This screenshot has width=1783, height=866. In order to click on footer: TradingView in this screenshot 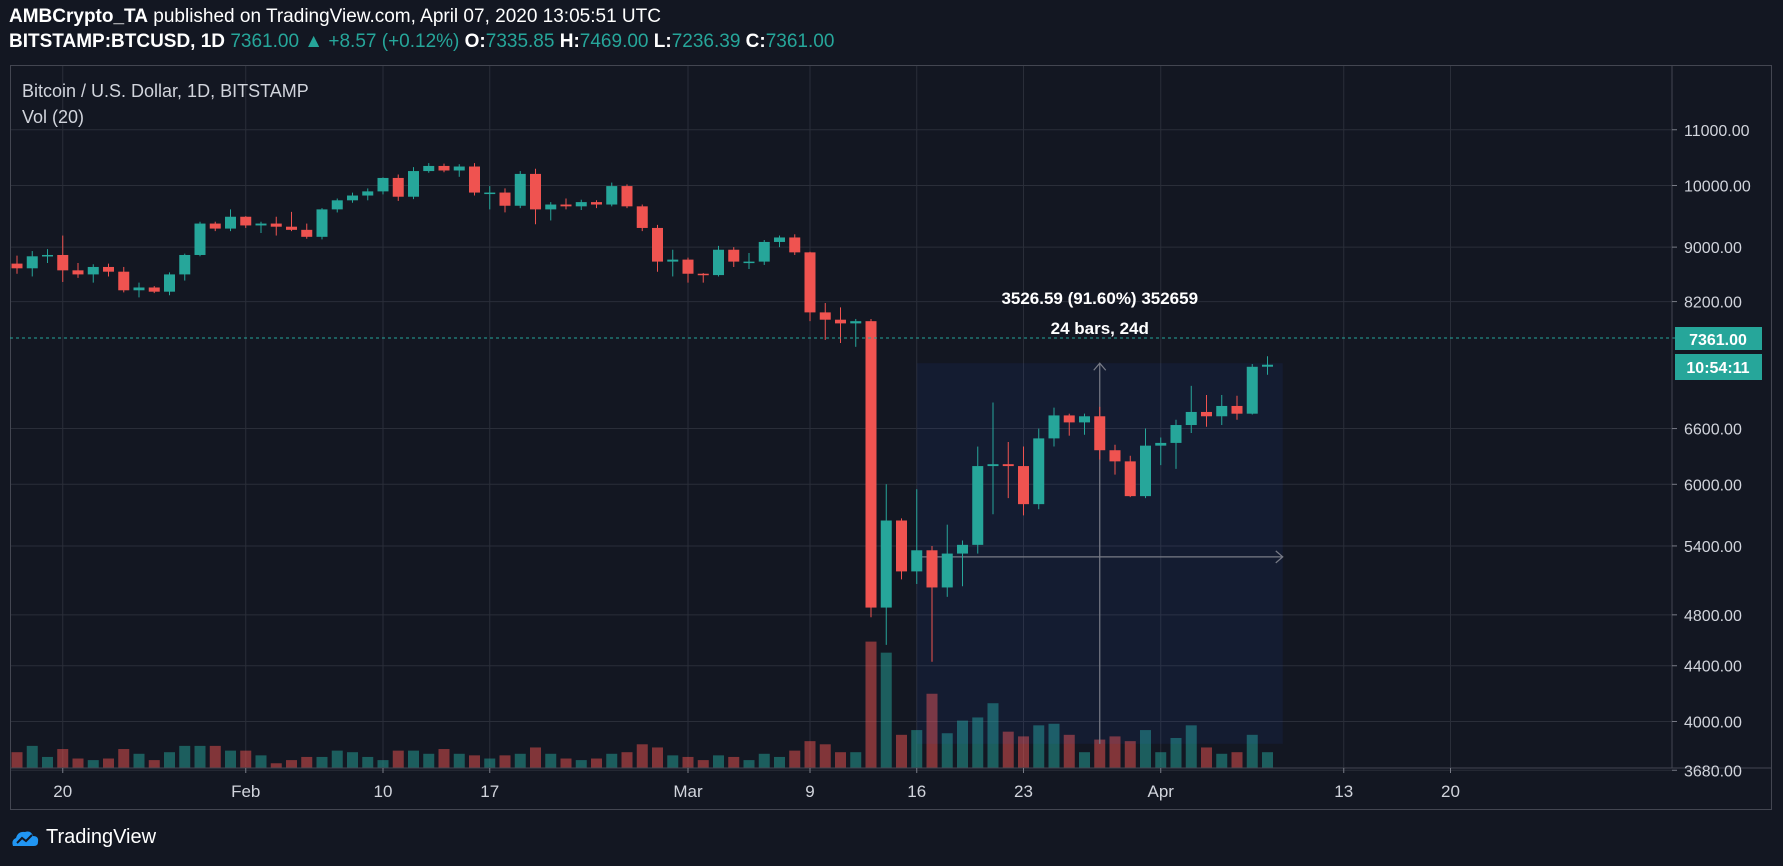, I will do `click(83, 837)`.